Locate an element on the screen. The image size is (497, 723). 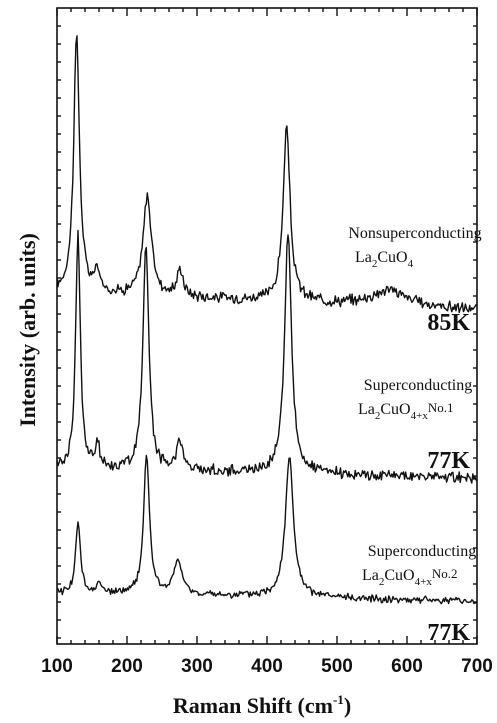
temperature-label-3: 77K is located at coordinates (448, 633).